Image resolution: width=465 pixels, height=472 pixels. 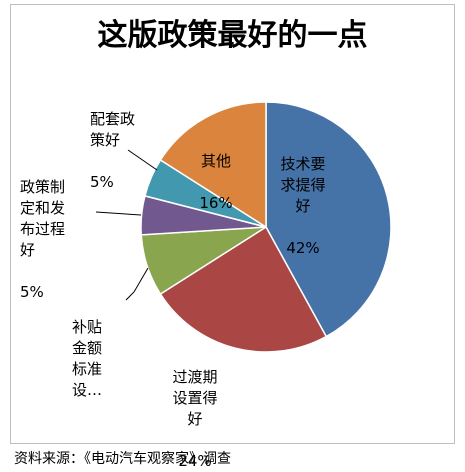 I want to click on slice-transition, so click(x=243, y=289).